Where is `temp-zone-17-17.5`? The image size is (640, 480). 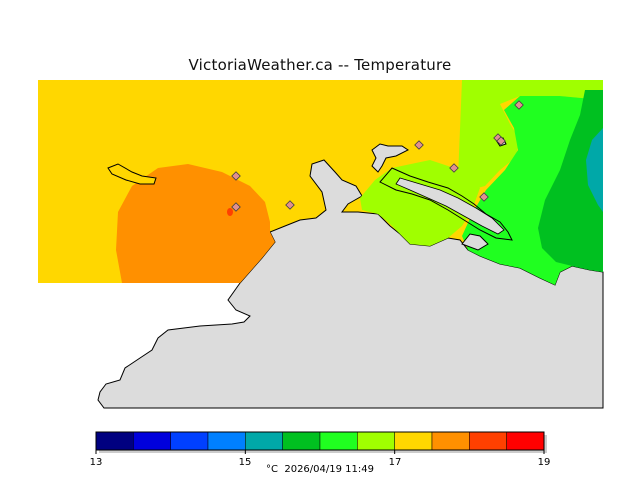 temp-zone-17-17.5 is located at coordinates (420, 203).